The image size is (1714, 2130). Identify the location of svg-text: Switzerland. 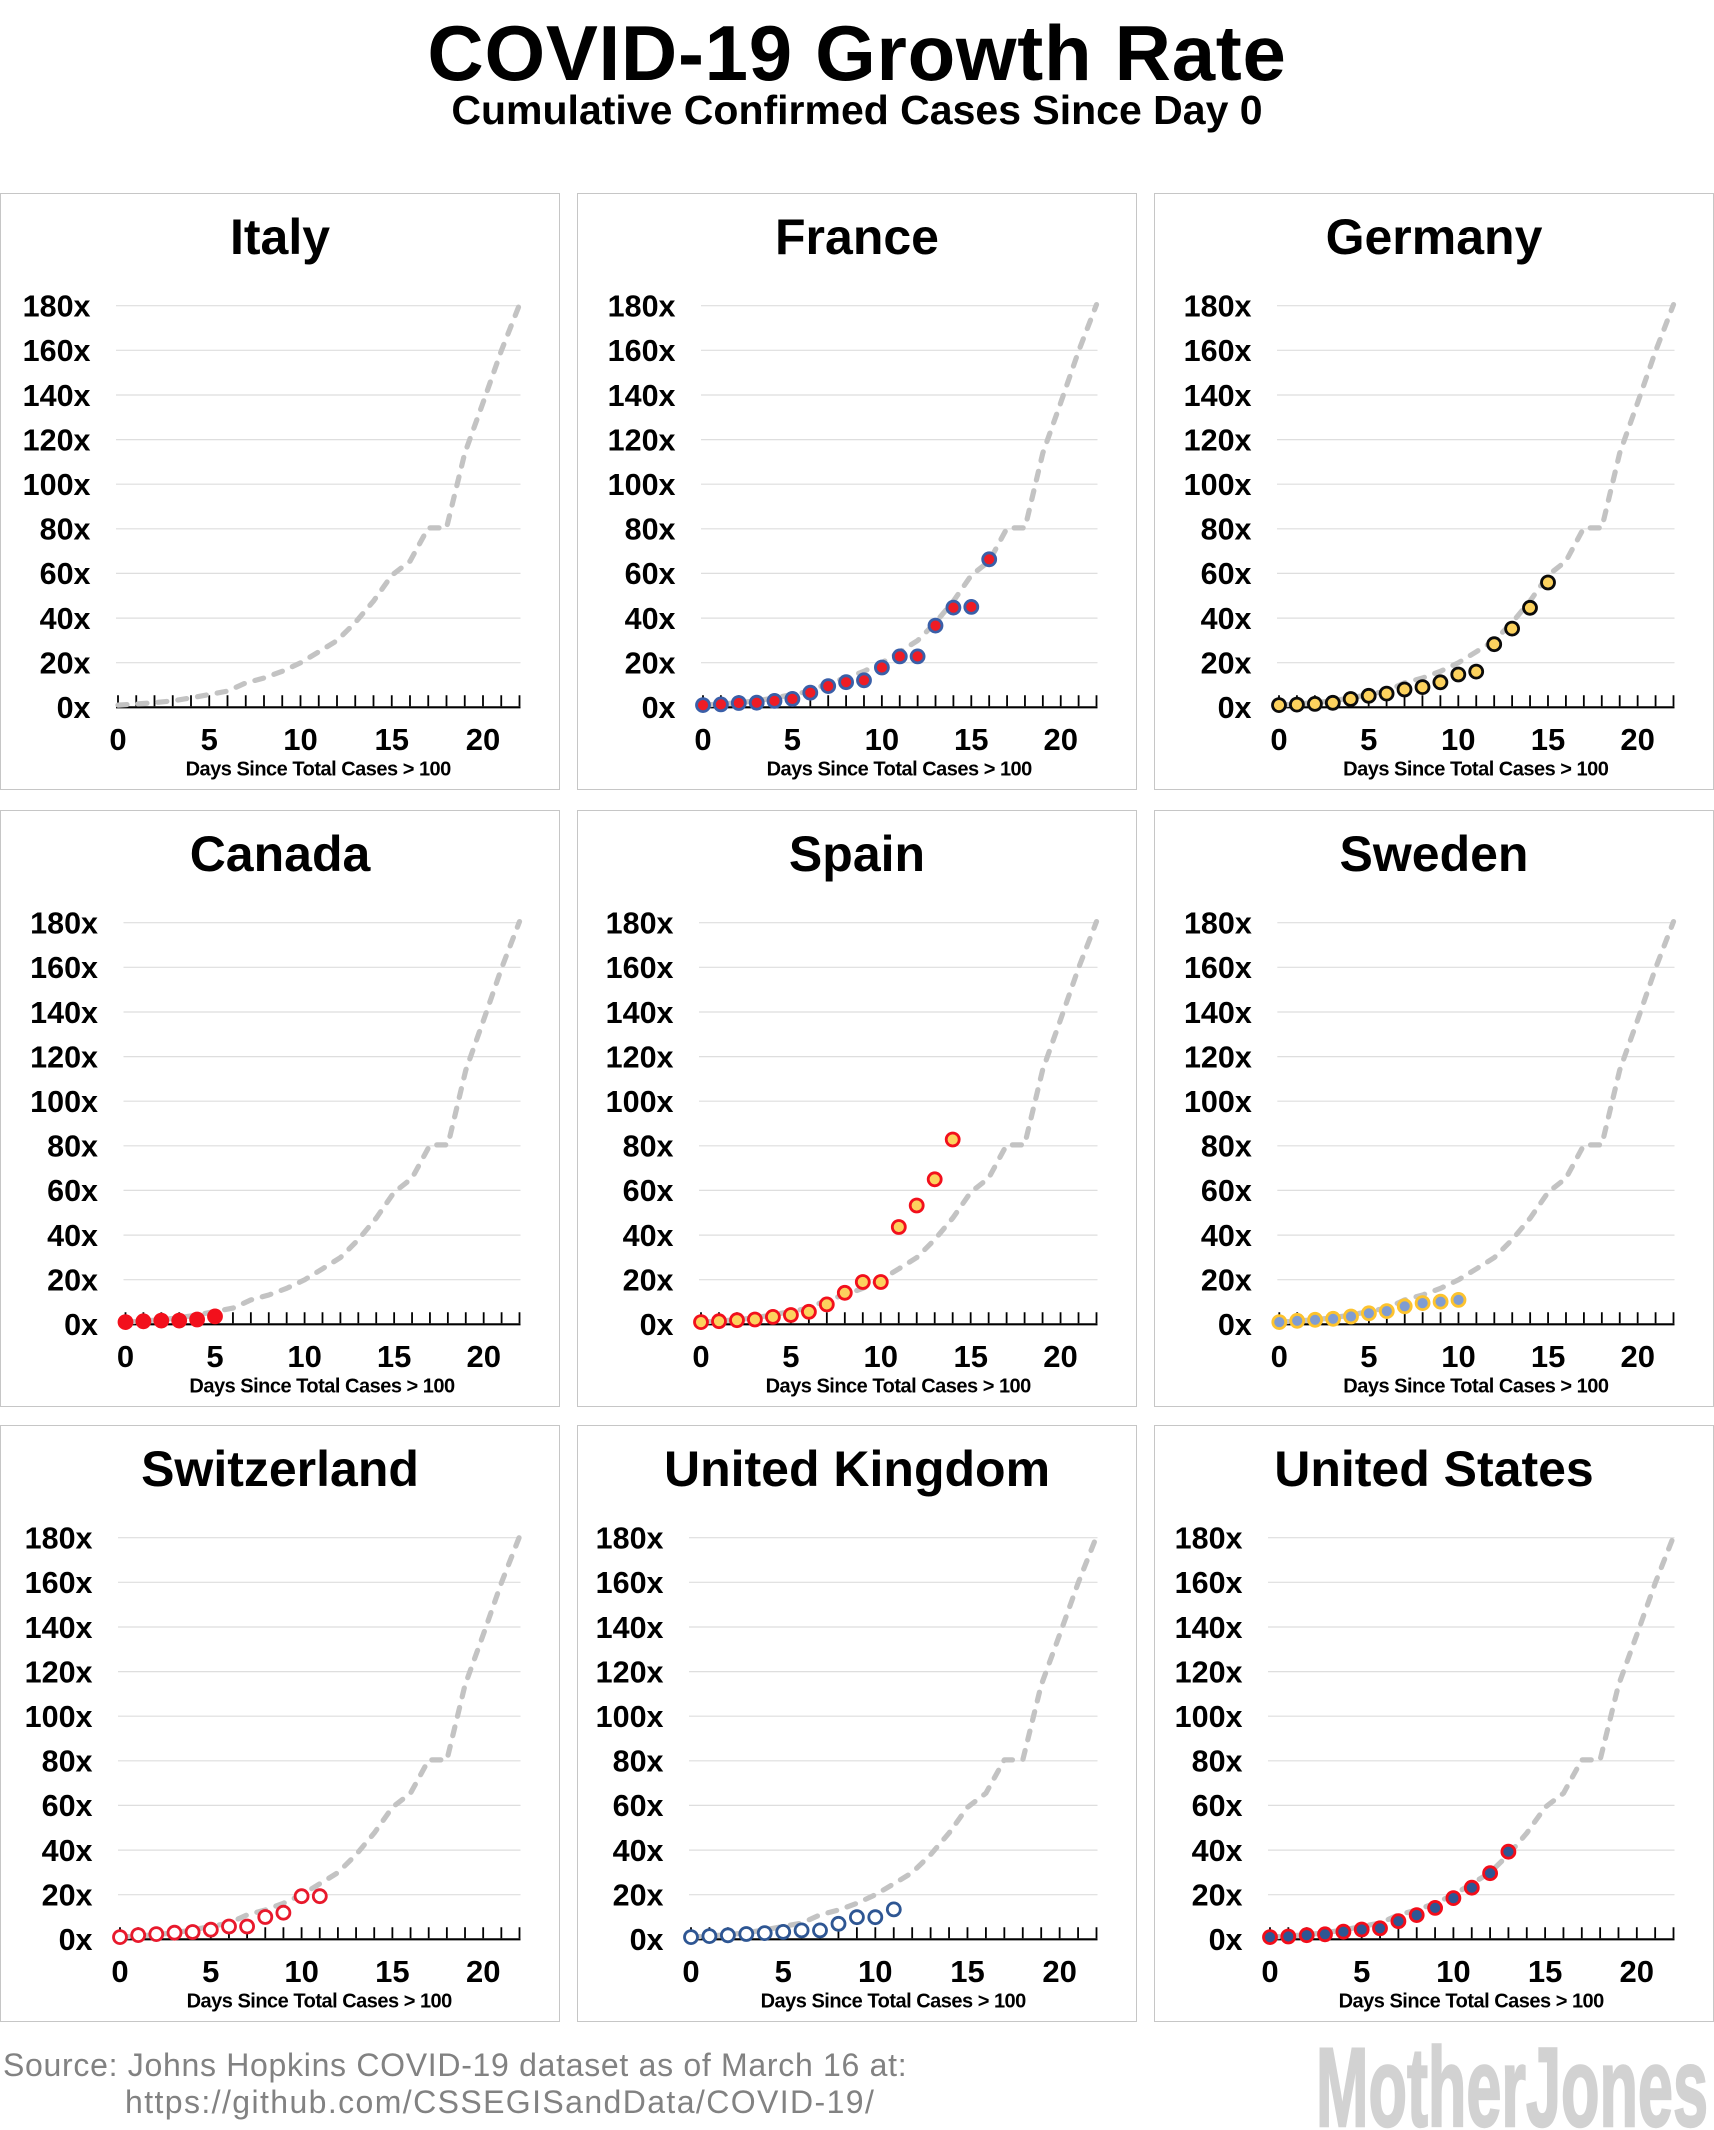
(280, 1469).